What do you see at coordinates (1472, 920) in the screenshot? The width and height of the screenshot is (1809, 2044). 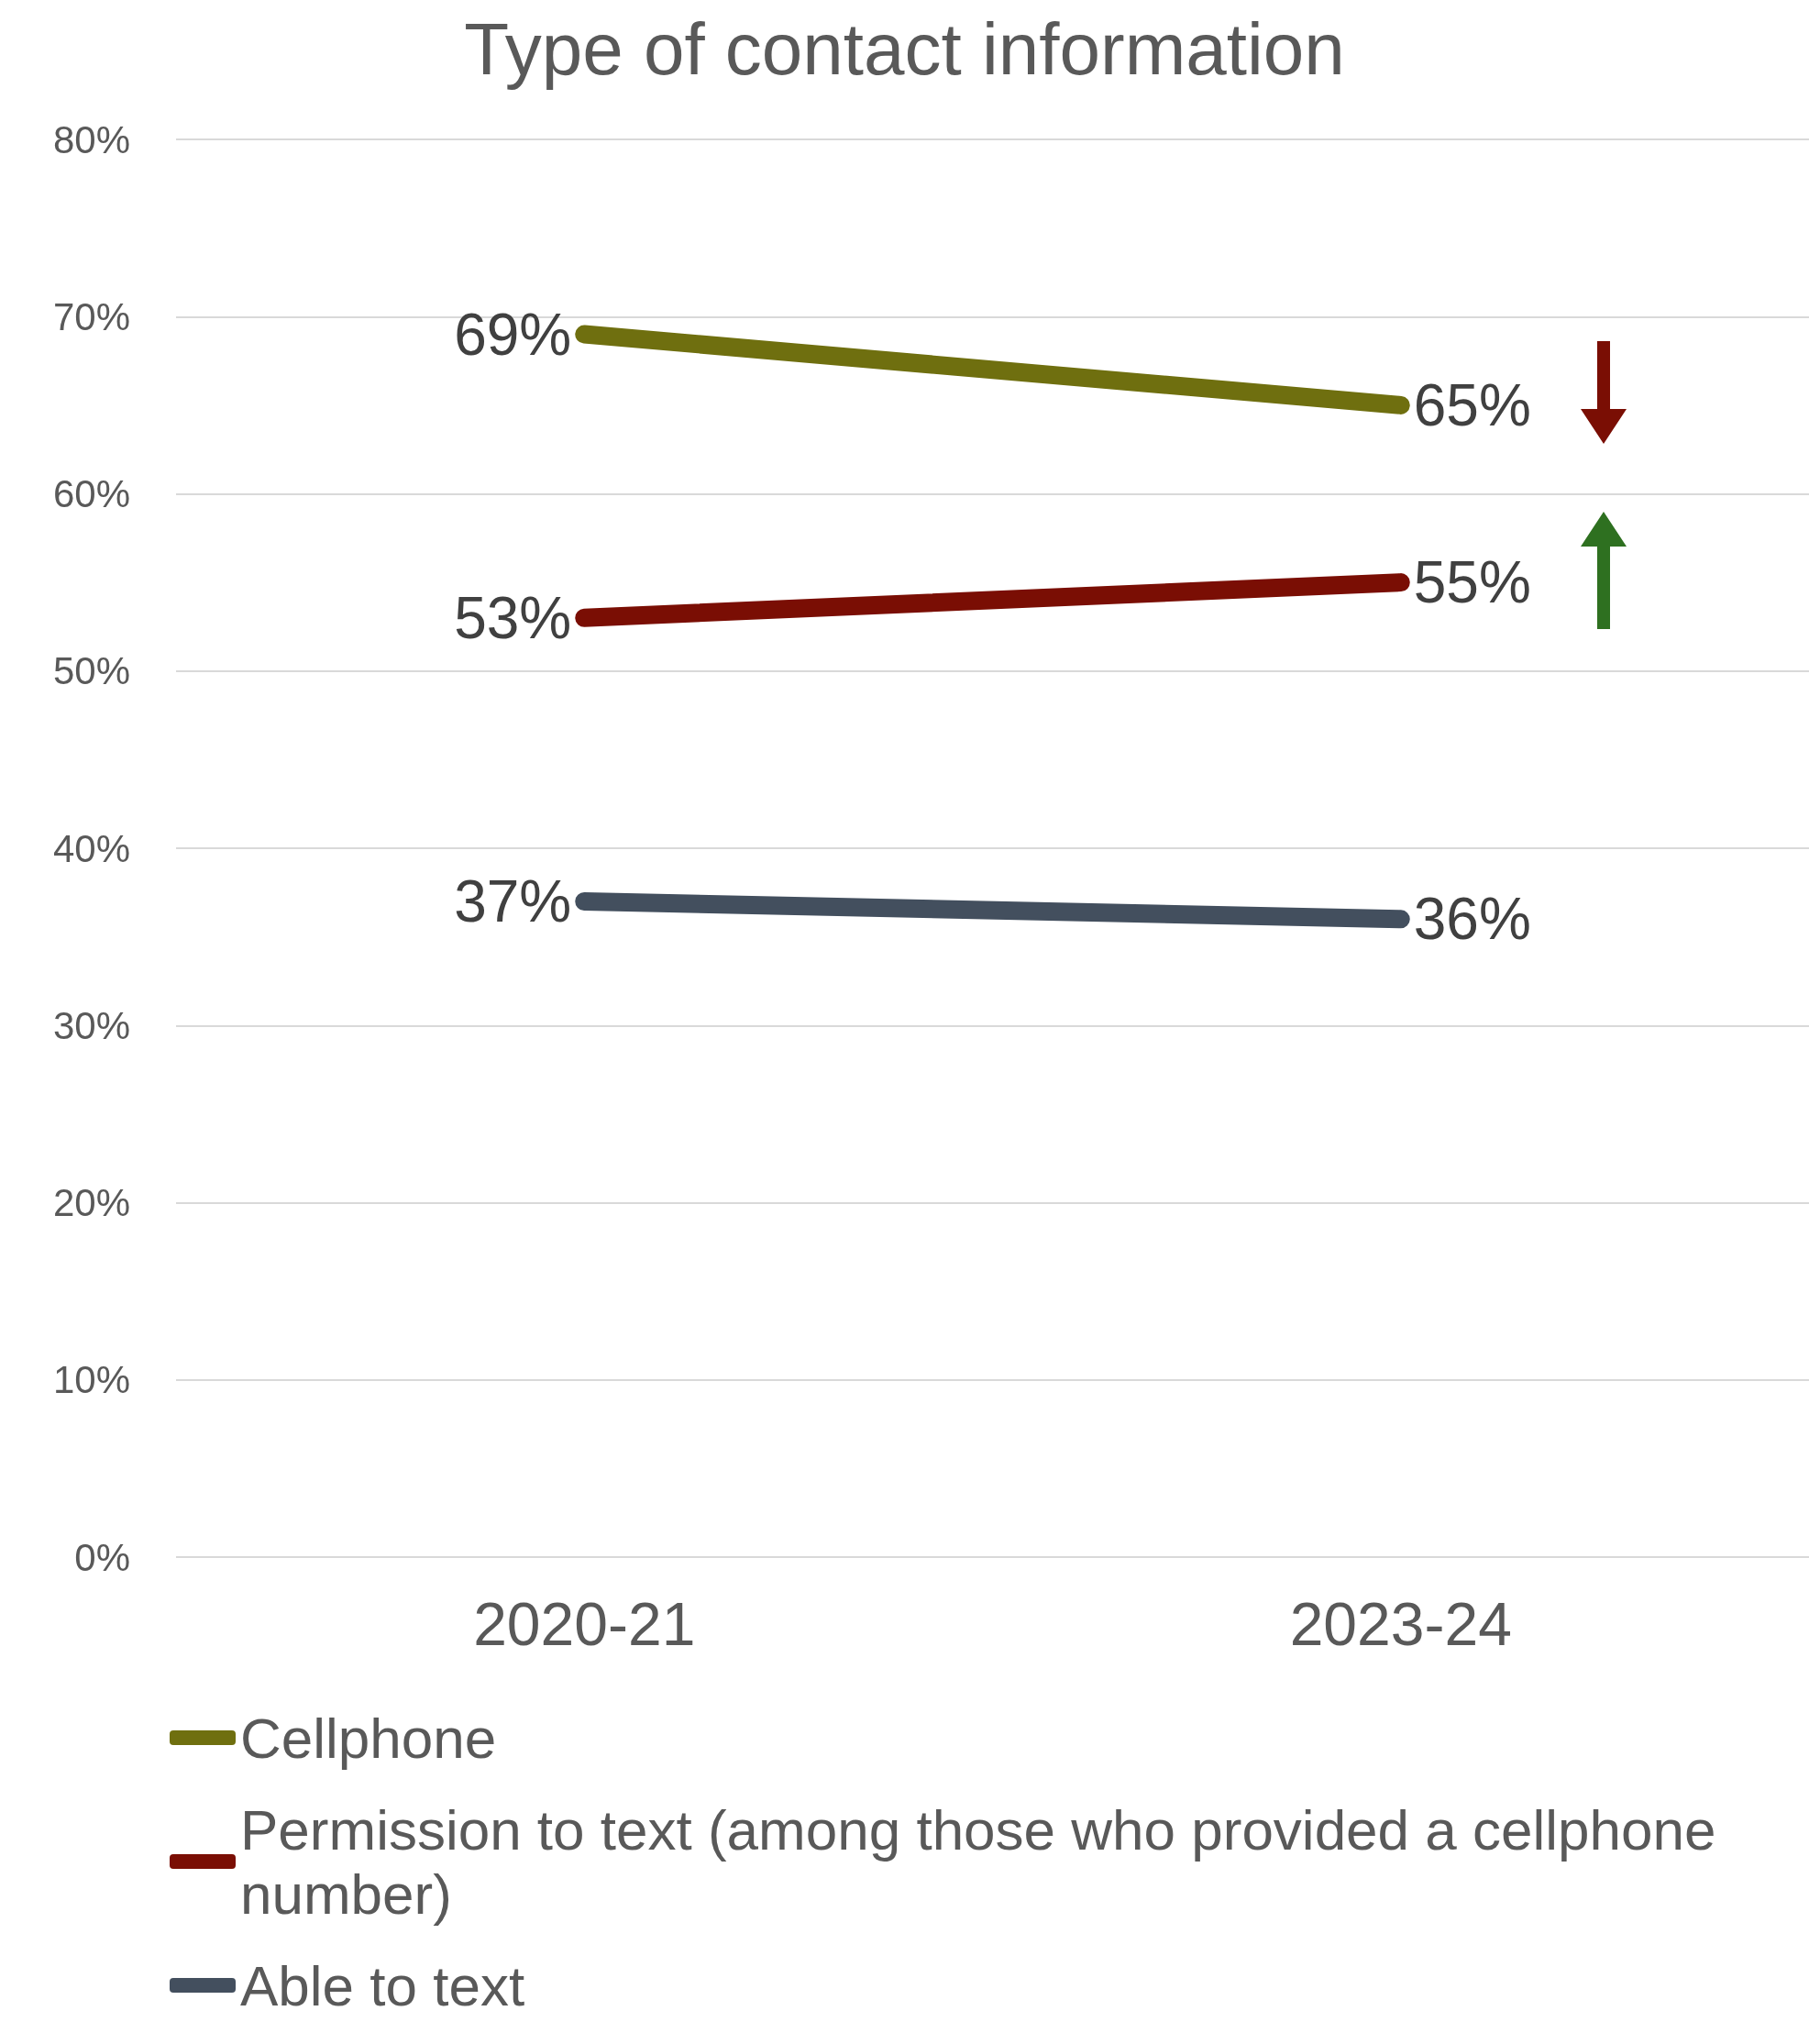 I see `data-label: 36%` at bounding box center [1472, 920].